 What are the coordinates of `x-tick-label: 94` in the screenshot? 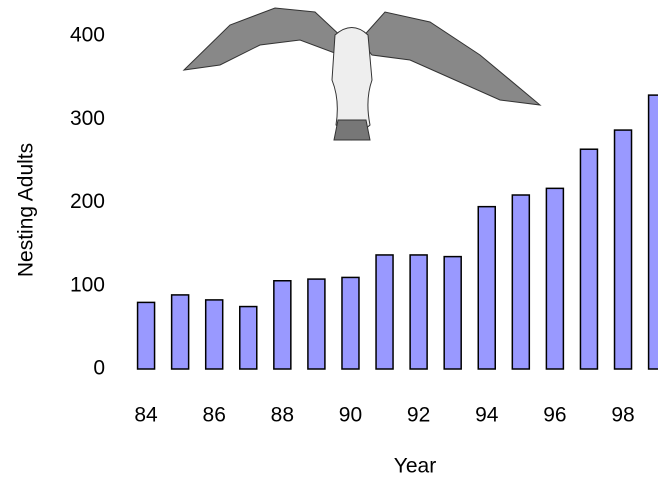 It's located at (487, 415).